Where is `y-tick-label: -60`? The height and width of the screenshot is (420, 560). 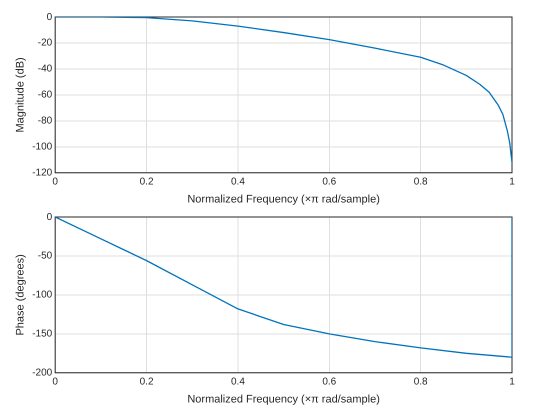
y-tick-label: -60 is located at coordinates (45, 95).